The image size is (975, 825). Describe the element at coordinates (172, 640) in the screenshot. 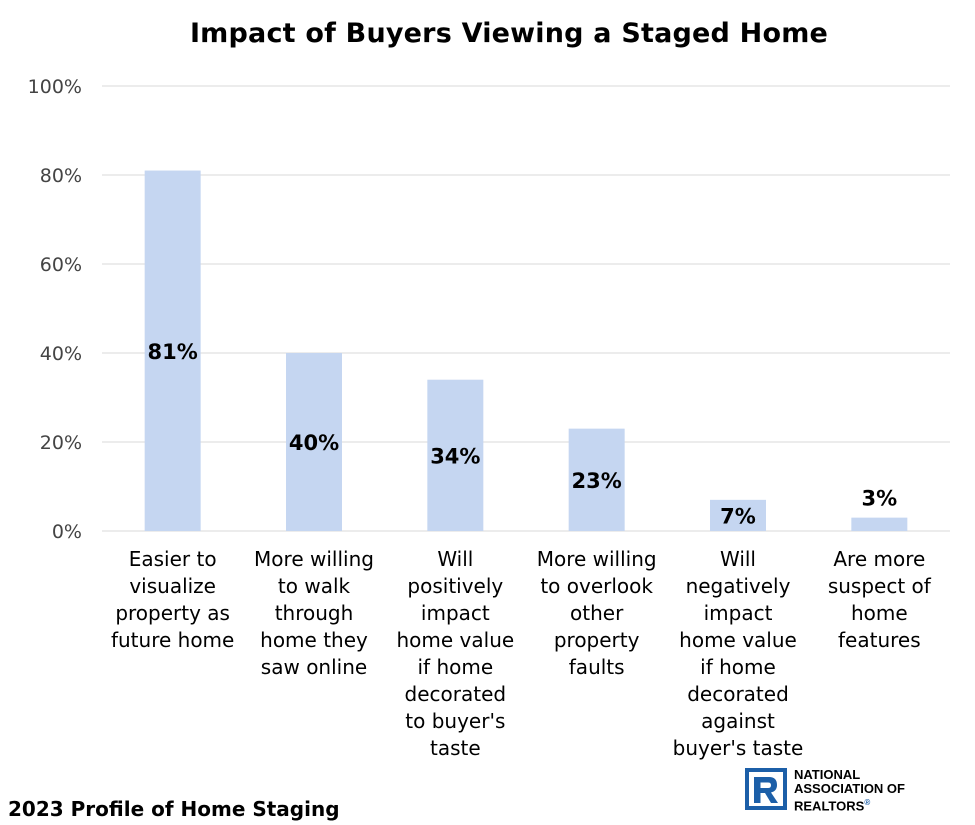

I see `category-label-line: future home` at that location.